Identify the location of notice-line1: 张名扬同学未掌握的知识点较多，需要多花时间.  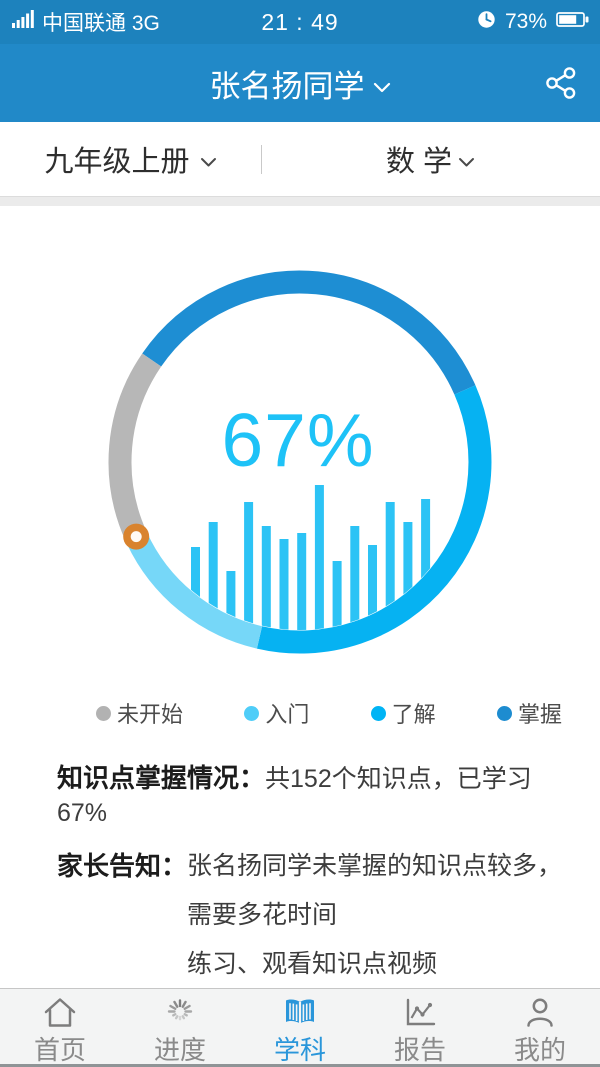
(375, 890).